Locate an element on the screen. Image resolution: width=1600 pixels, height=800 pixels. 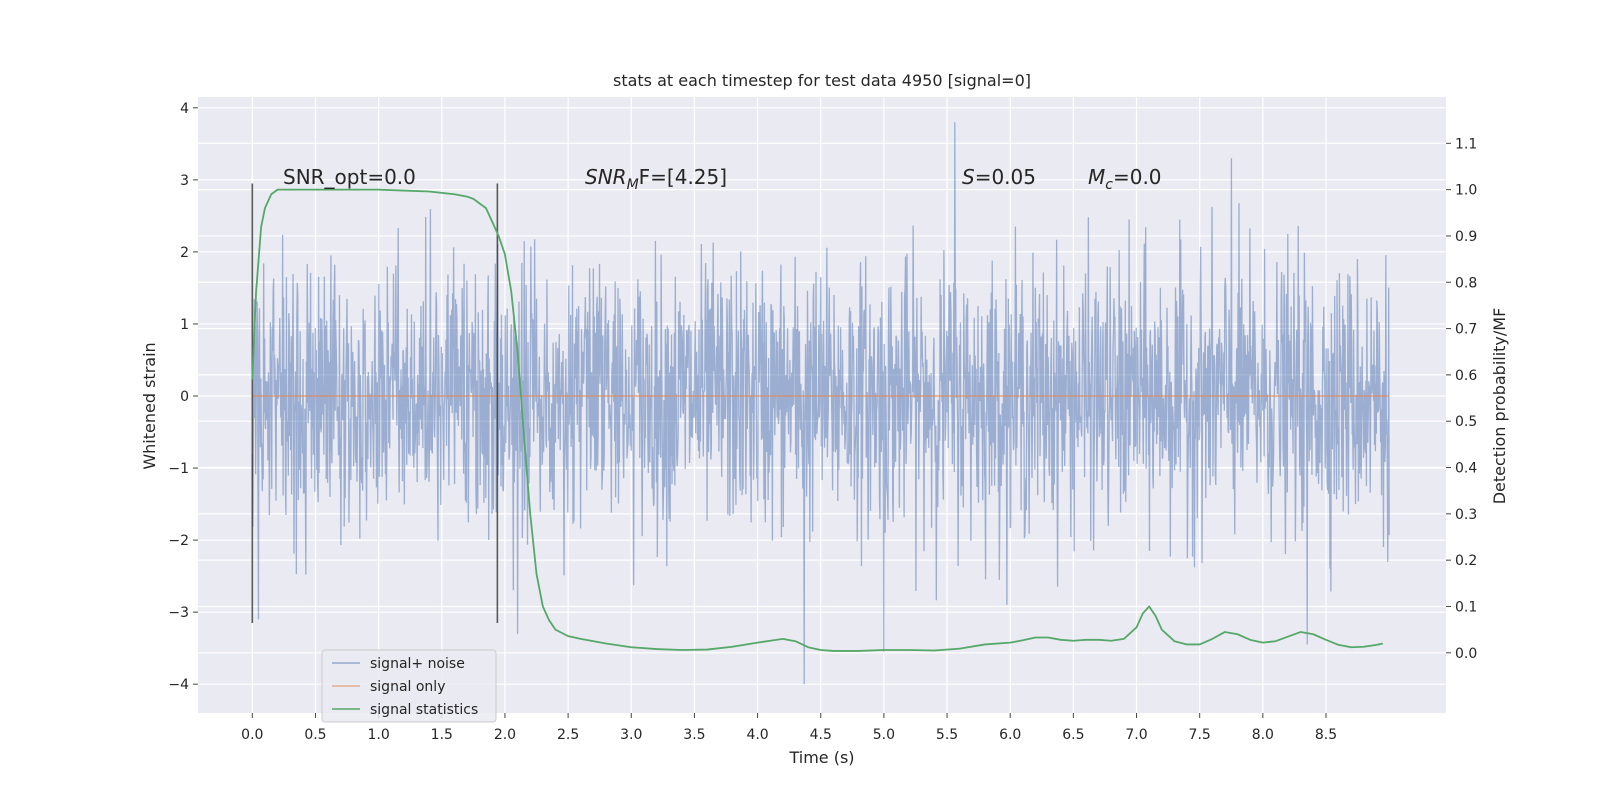
x-tick-label: 3.5 is located at coordinates (694, 735).